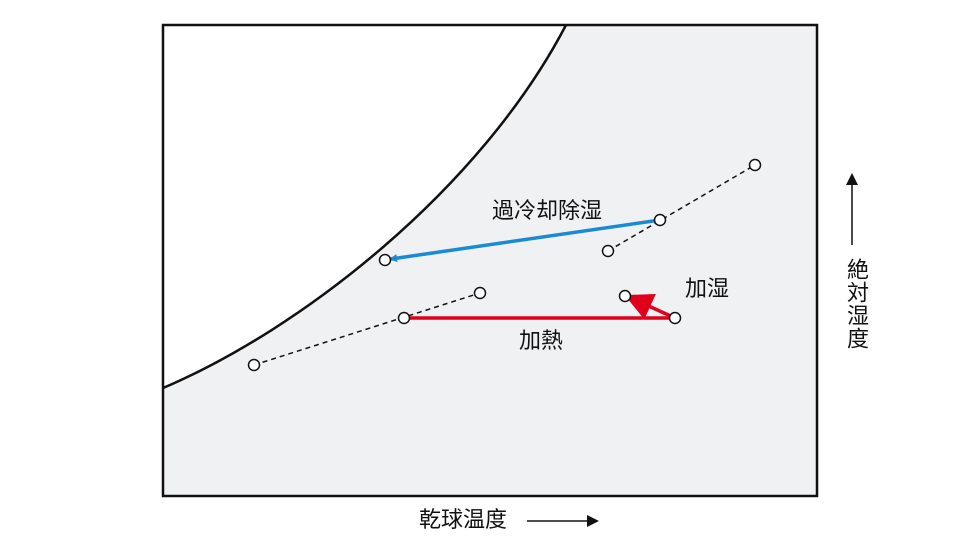 Image resolution: width=960 pixels, height=560 pixels. What do you see at coordinates (547, 211) in the screenshot?
I see `process-label: 過冷却除湿` at bounding box center [547, 211].